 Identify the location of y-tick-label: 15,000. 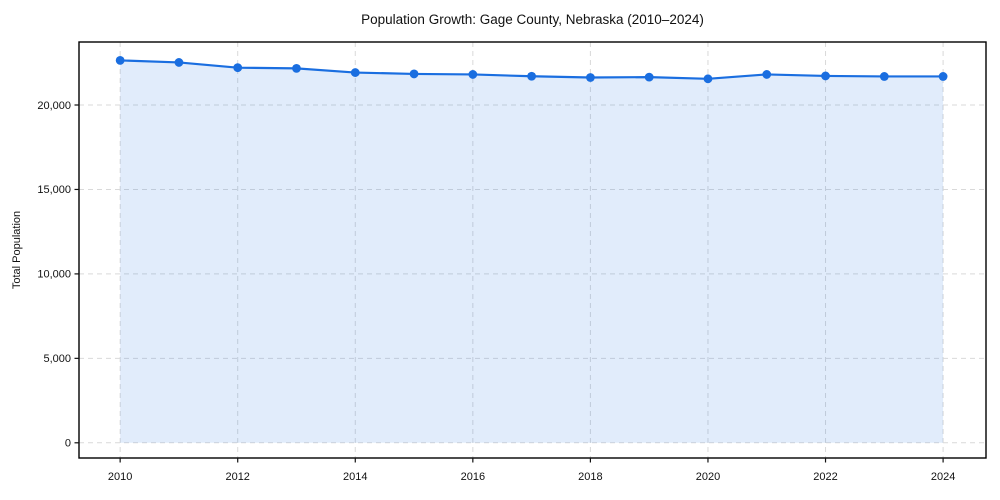
(54, 190).